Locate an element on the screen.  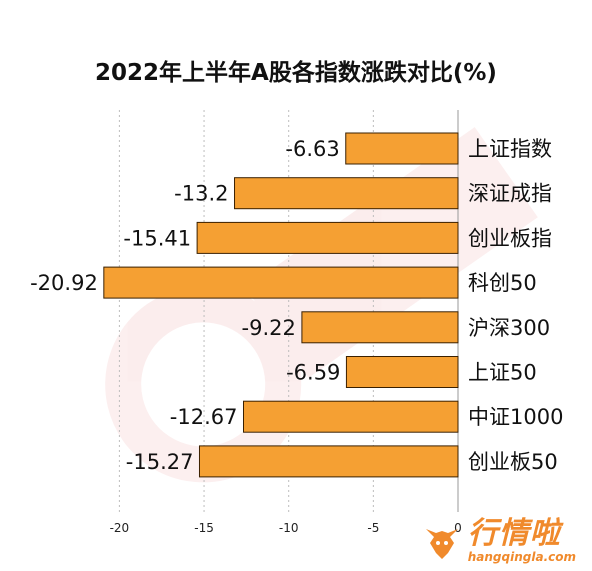
bull-icon is located at coordinates (441, 544).